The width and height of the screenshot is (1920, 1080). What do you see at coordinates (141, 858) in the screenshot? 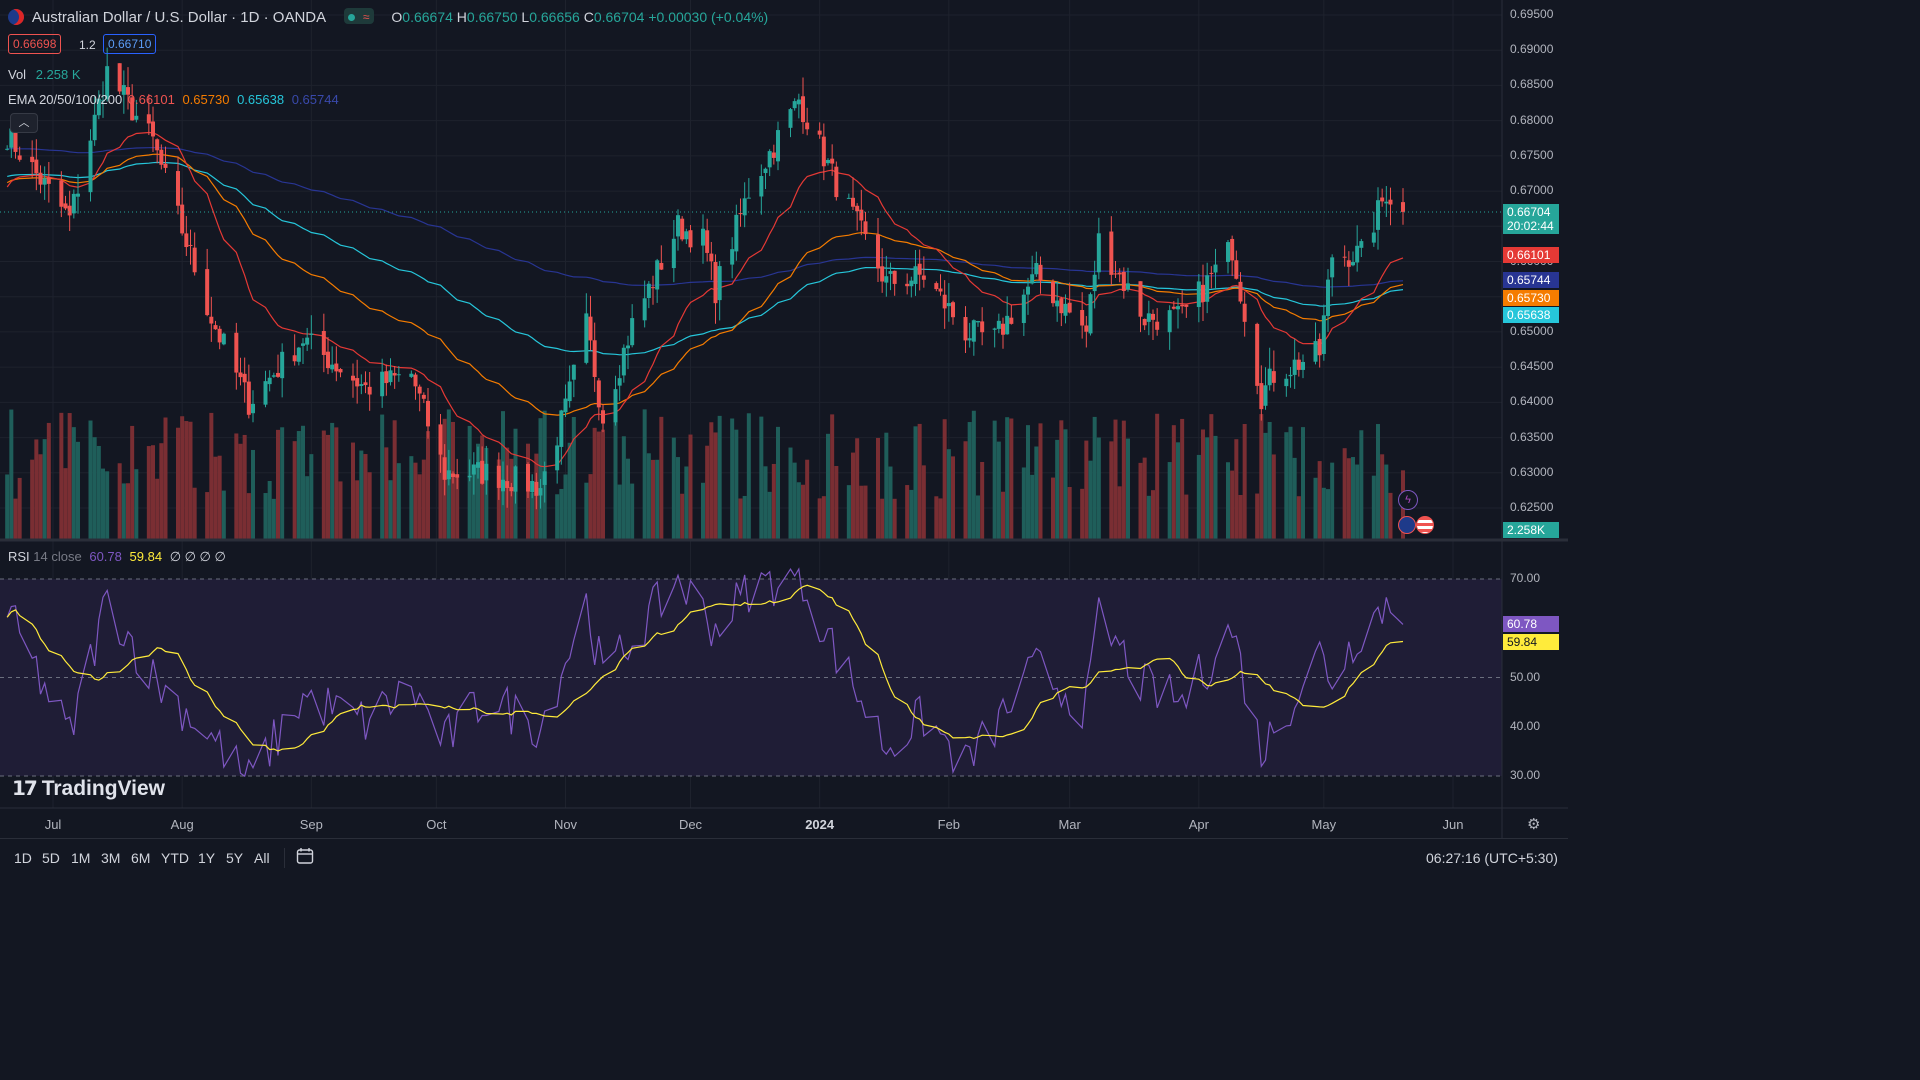
I see `range-button-6m: 6M` at bounding box center [141, 858].